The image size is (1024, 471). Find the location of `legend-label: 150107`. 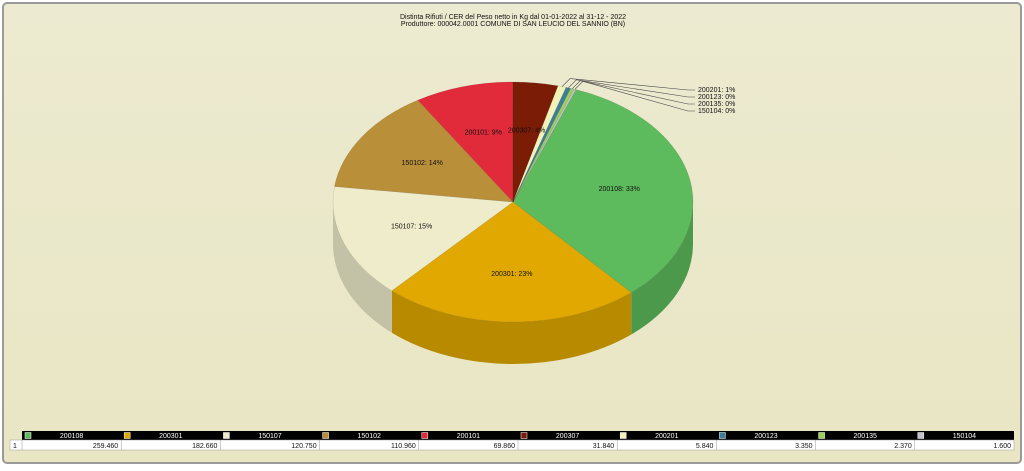

legend-label: 150107 is located at coordinates (269, 436).